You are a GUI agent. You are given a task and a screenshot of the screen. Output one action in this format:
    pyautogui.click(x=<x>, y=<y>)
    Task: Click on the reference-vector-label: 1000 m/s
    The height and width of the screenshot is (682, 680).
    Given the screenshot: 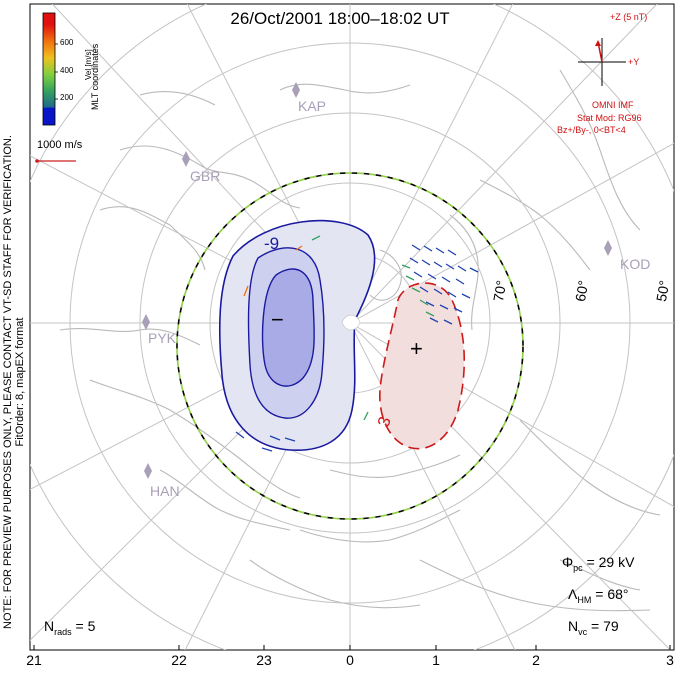 What is the action you would take?
    pyautogui.click(x=60, y=145)
    